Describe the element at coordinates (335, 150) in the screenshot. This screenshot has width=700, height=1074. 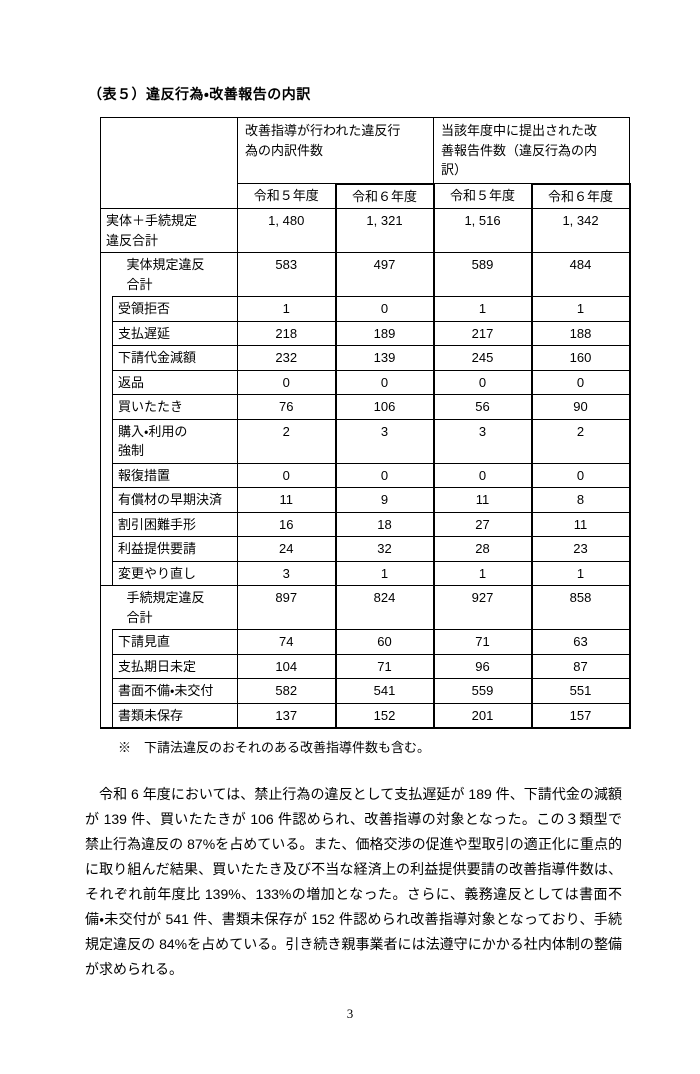
I see `column-group-guidance: 改善指導が行われた違反行 為の内訳件数` at that location.